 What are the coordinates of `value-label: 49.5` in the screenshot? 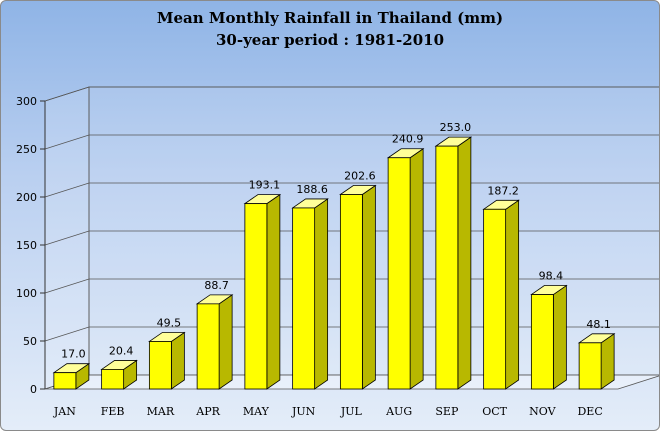 It's located at (169, 322).